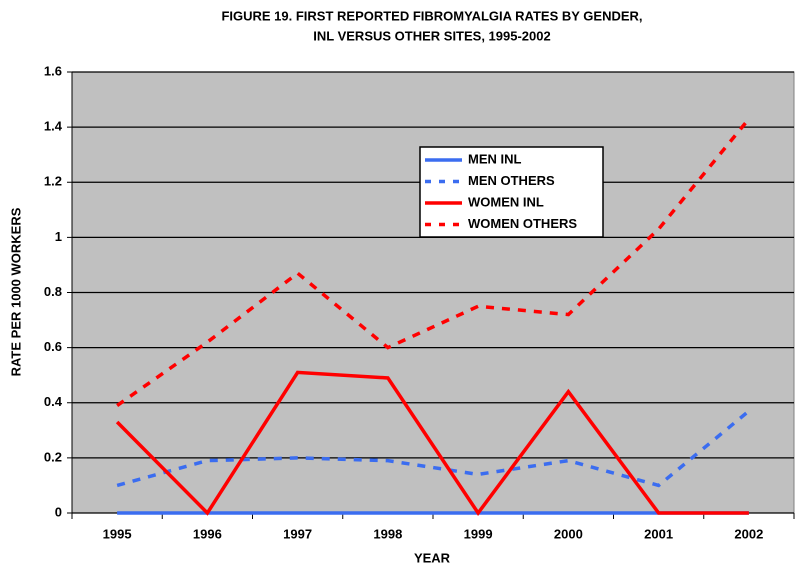 The height and width of the screenshot is (571, 795). I want to click on y-tick-label: 1.2, so click(53, 181).